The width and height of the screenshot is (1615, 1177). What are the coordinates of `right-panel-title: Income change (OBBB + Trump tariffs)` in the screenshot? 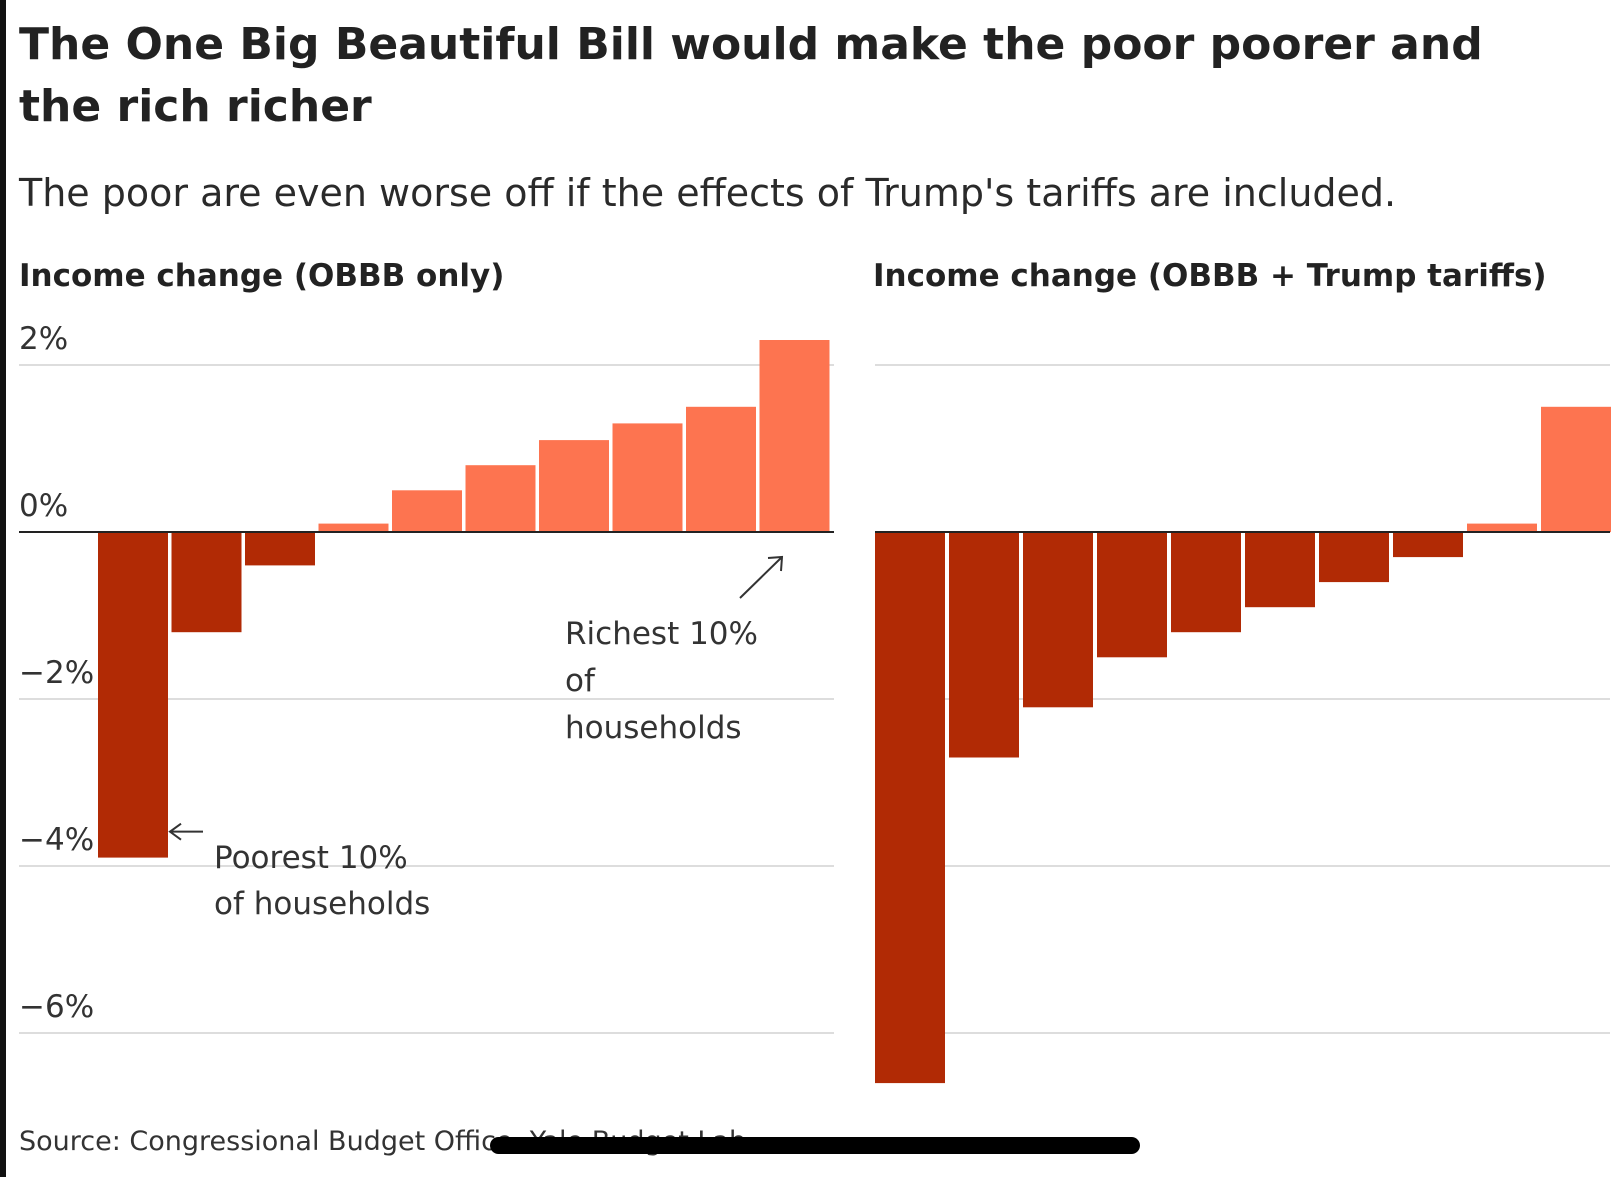 It's located at (1210, 276).